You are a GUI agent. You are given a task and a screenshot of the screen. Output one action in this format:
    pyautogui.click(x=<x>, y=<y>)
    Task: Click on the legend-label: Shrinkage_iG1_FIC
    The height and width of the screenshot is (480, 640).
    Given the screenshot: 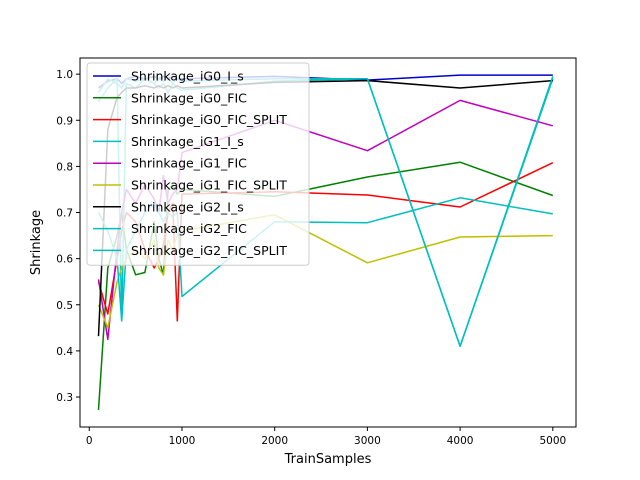 What is the action you would take?
    pyautogui.click(x=189, y=163)
    